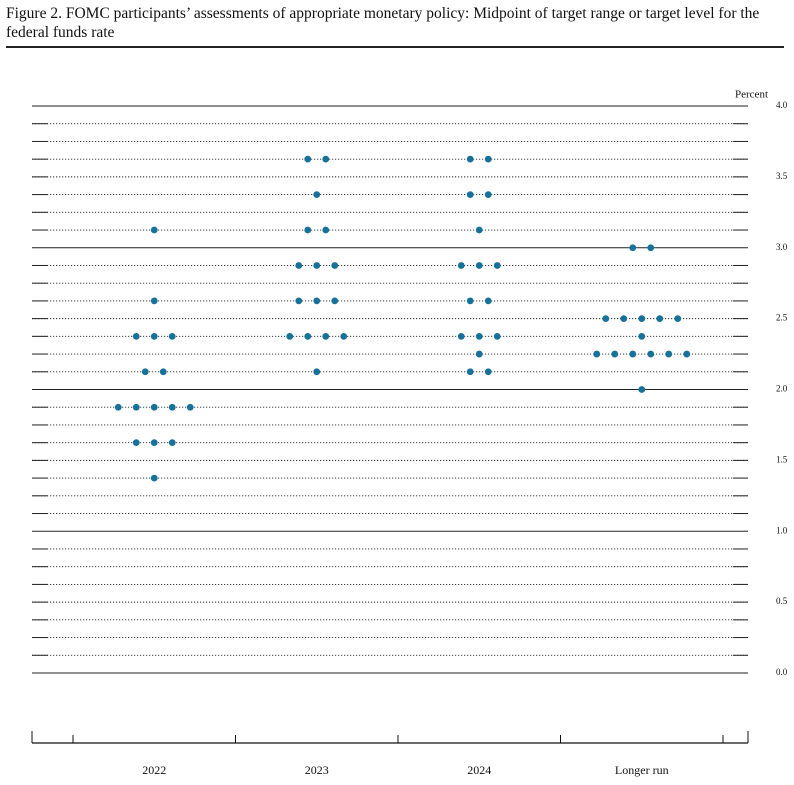 This screenshot has width=794, height=785. Describe the element at coordinates (751, 95) in the screenshot. I see `y-axis-label: Percent` at that location.